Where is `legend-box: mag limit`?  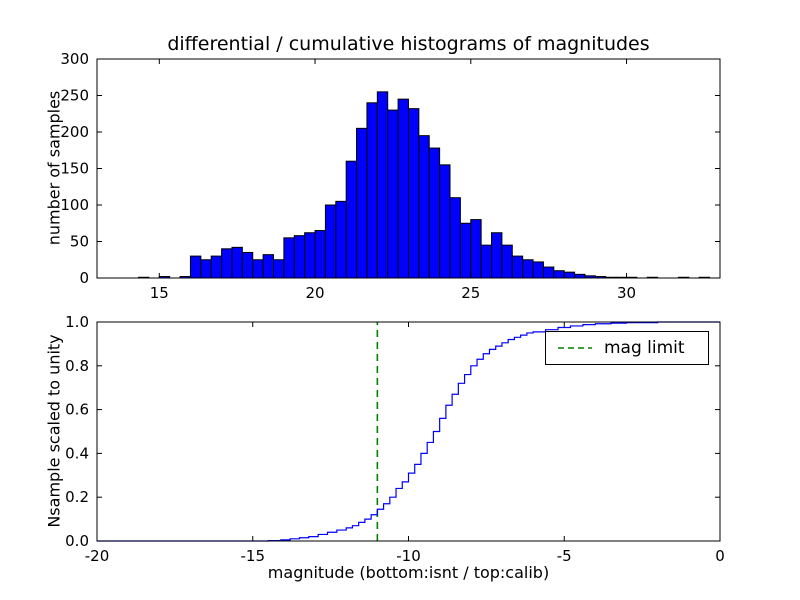
legend-box: mag limit is located at coordinates (627, 348).